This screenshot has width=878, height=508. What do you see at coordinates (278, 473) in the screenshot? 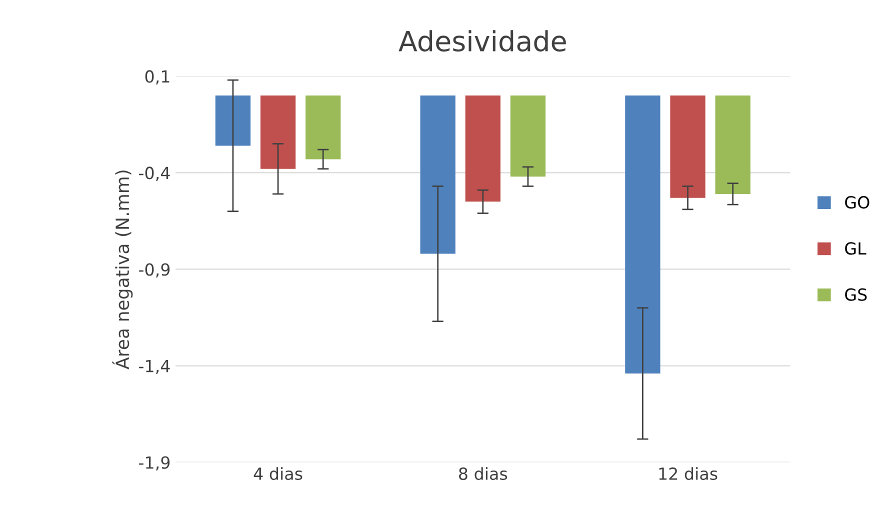
I see `x-tick-label: 4 dias` at bounding box center [278, 473].